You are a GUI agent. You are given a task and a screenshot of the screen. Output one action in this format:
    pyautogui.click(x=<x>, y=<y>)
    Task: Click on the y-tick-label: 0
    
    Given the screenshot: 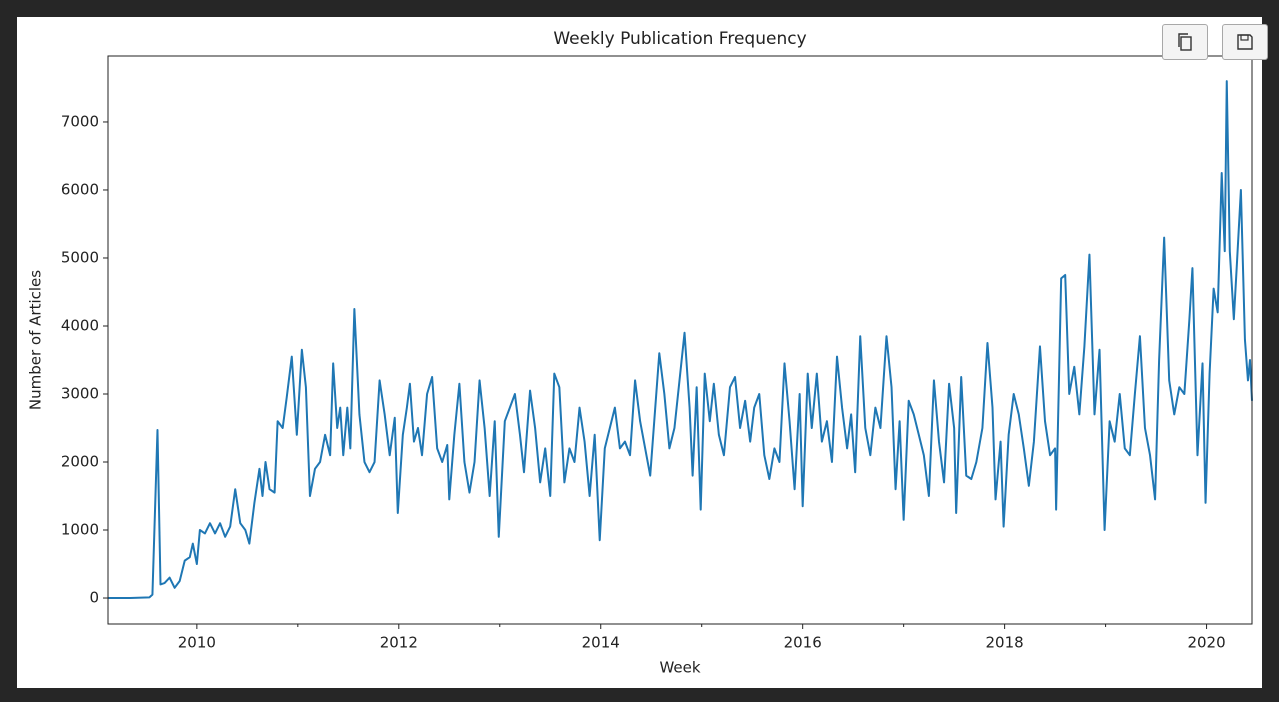 What is the action you would take?
    pyautogui.click(x=94, y=598)
    